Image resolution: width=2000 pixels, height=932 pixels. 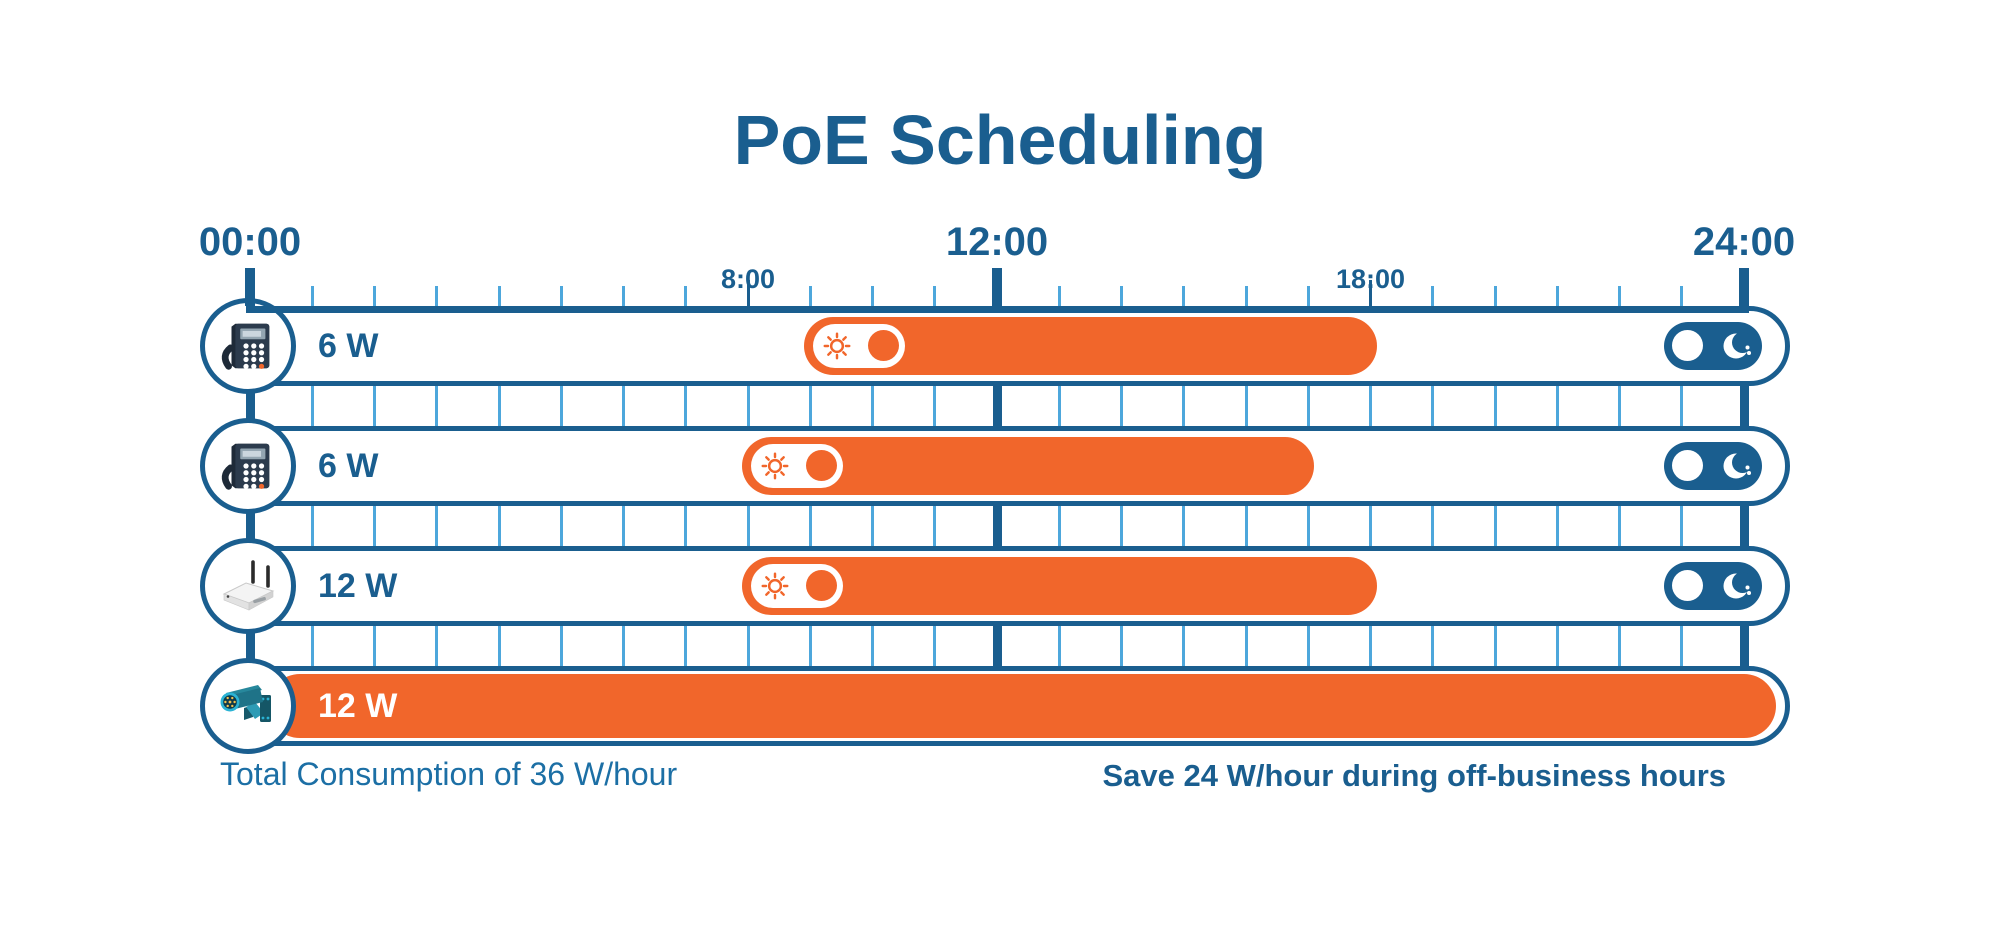 What do you see at coordinates (1739, 346) in the screenshot?
I see `moon-icon` at bounding box center [1739, 346].